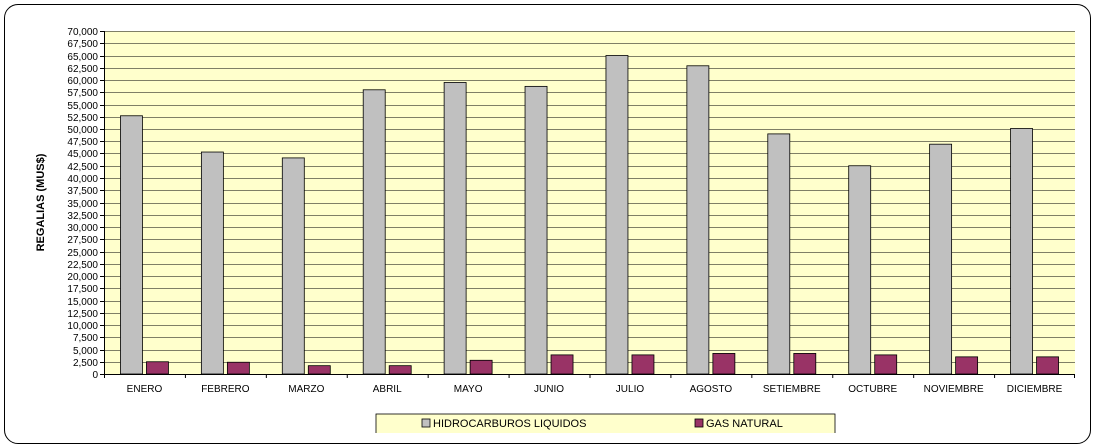  What do you see at coordinates (82, 142) in the screenshot?
I see `y-tick-label: 47,500` at bounding box center [82, 142].